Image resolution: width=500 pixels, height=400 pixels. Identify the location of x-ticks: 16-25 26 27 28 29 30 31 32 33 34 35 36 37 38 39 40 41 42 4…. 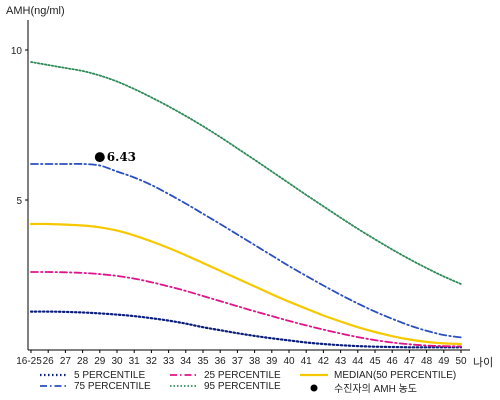
(241, 358).